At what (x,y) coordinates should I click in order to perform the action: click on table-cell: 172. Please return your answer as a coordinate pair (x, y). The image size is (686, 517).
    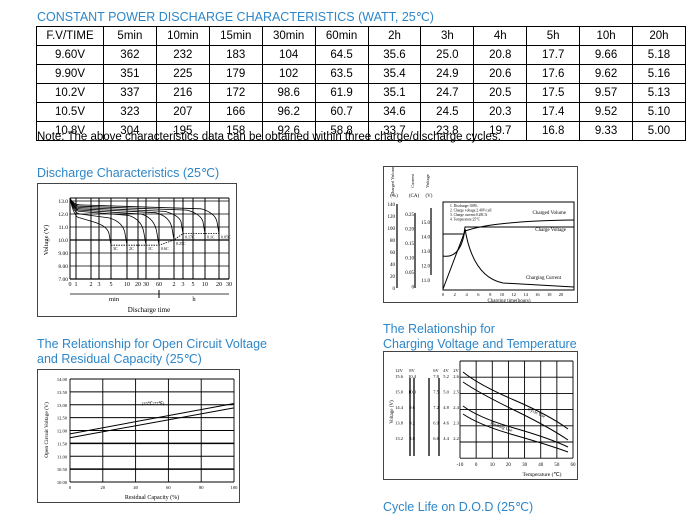
    Looking at the image, I should click on (235, 93).